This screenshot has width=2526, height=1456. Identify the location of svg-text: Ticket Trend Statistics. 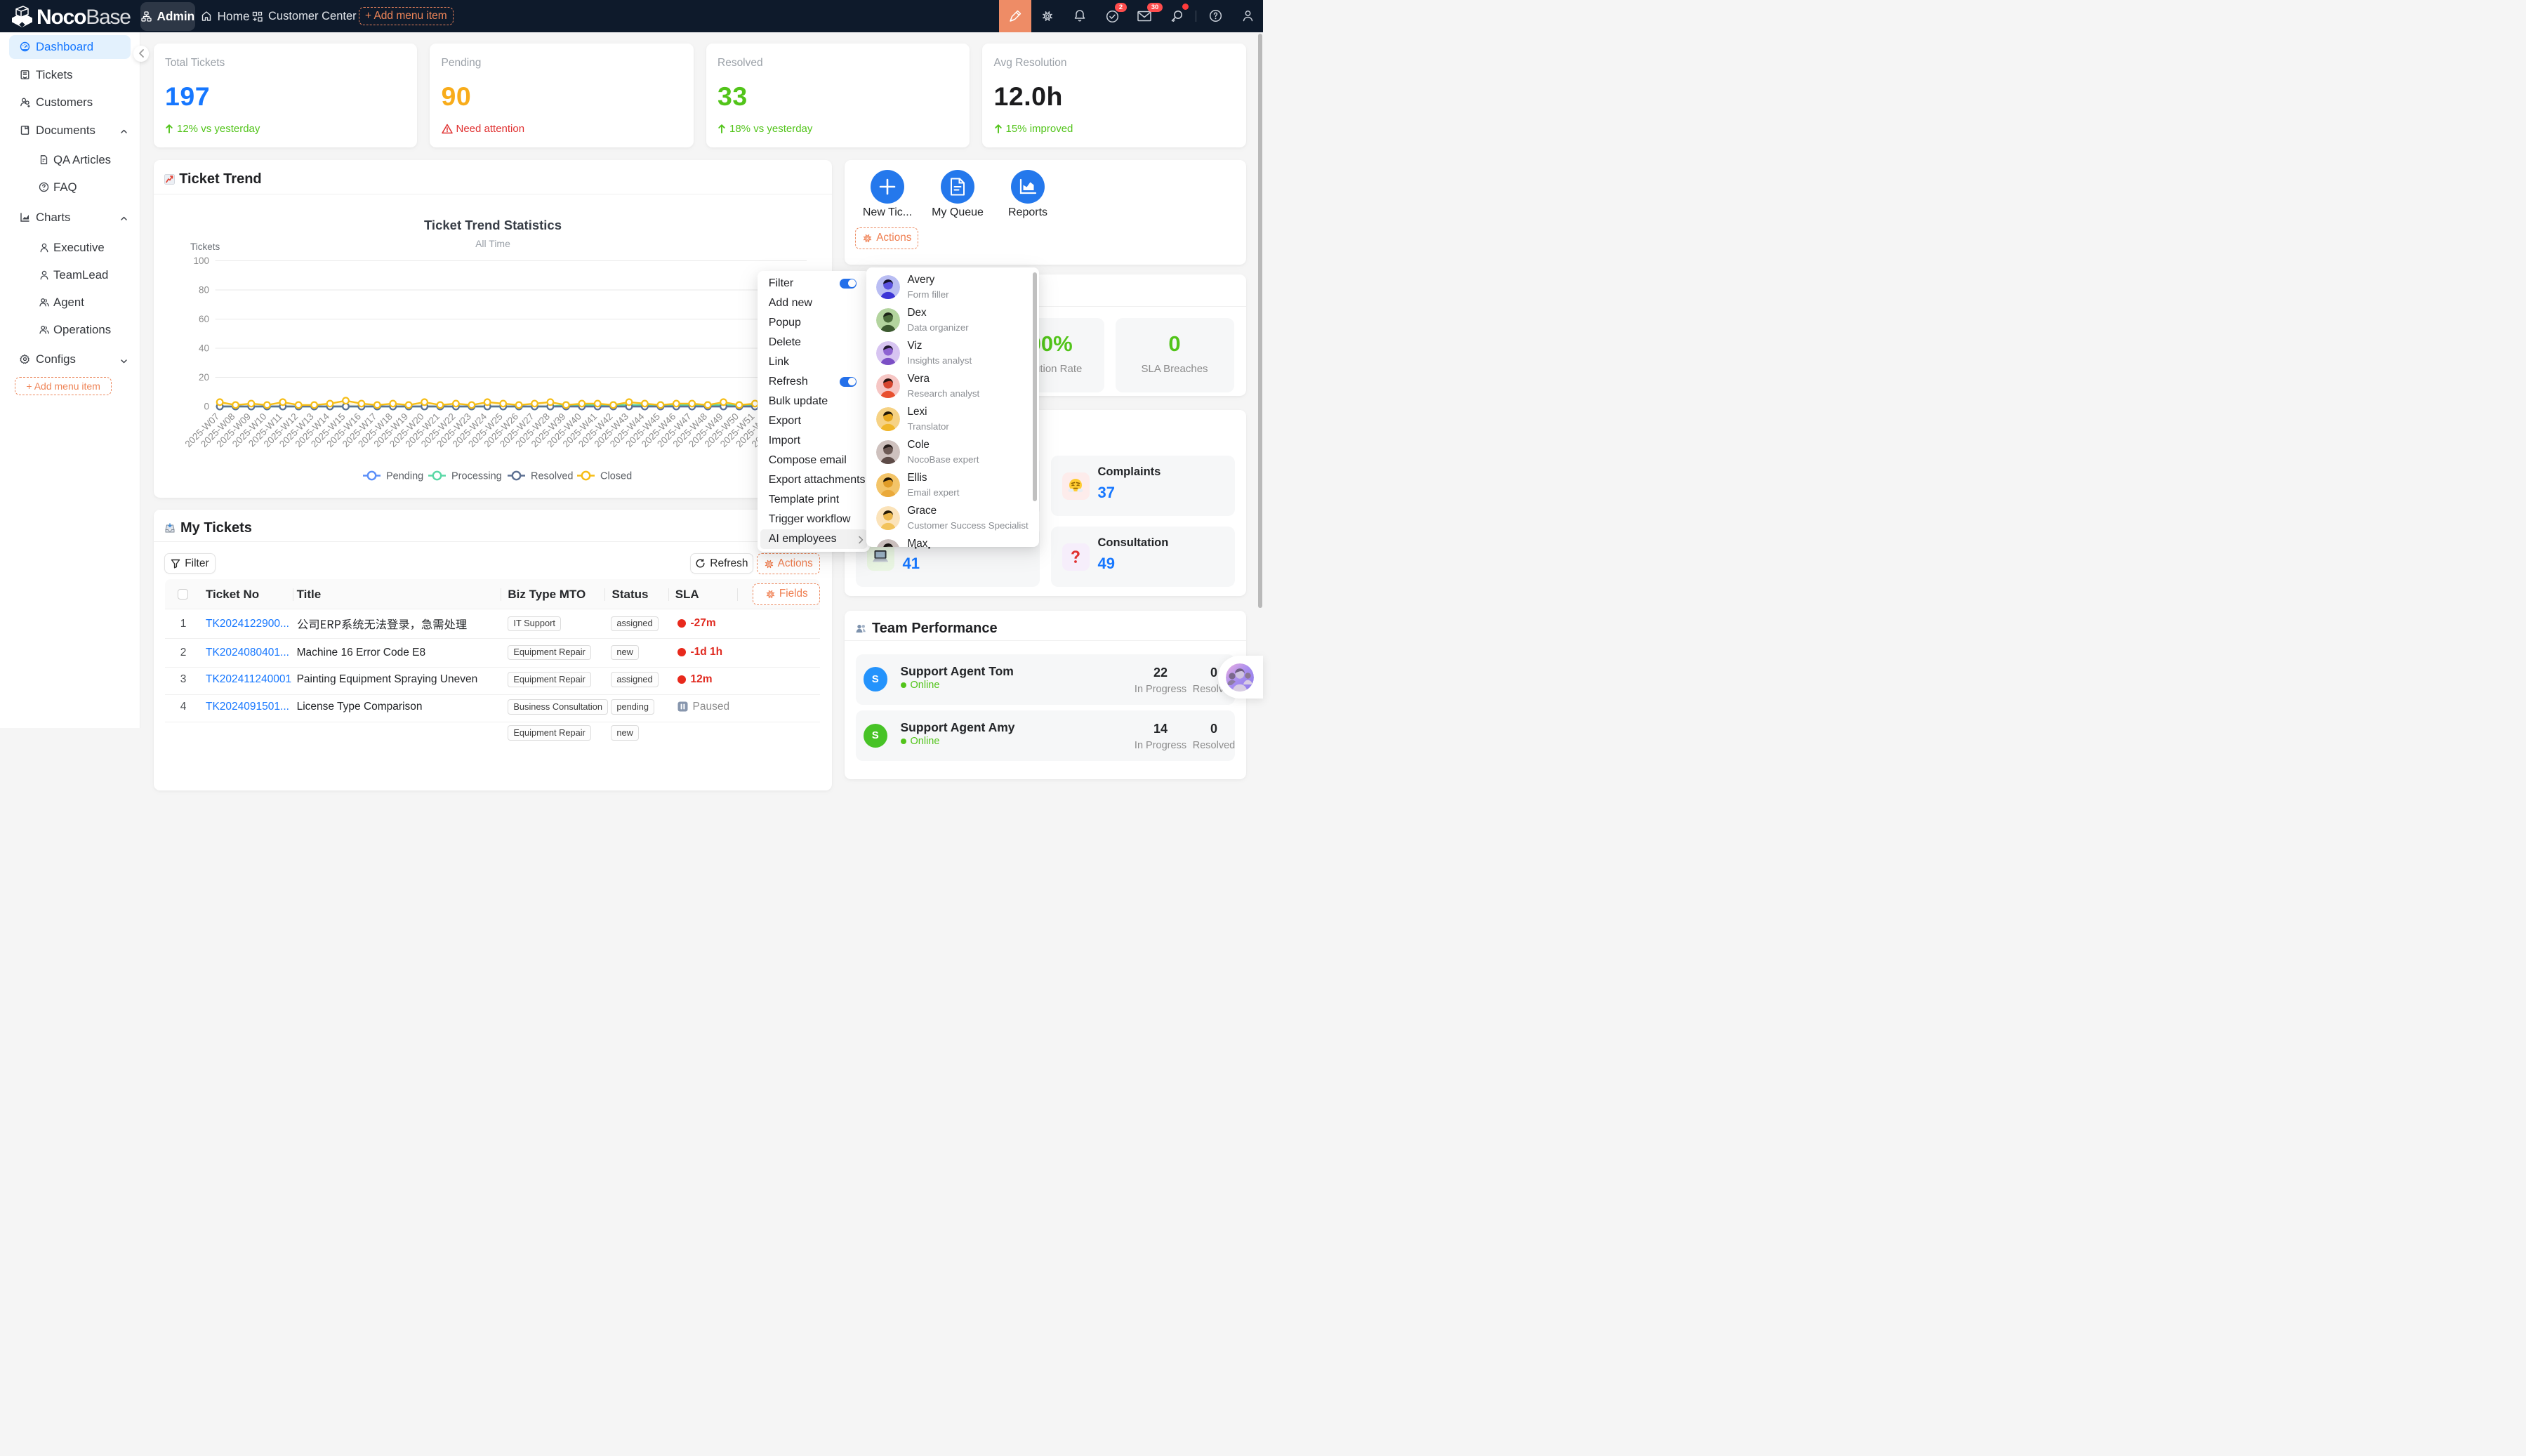
(492, 225).